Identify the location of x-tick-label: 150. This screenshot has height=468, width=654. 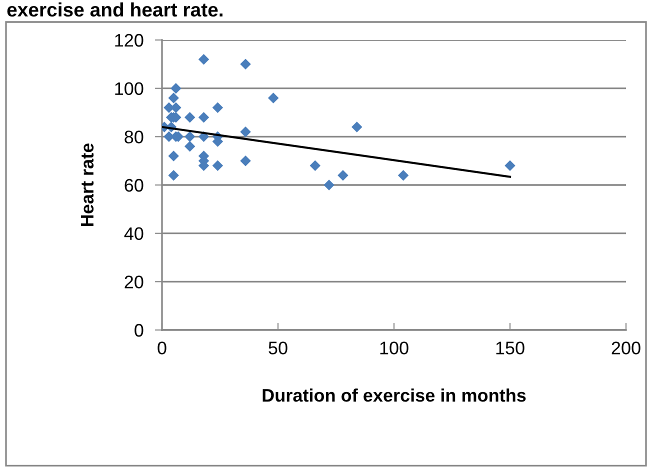
(510, 348).